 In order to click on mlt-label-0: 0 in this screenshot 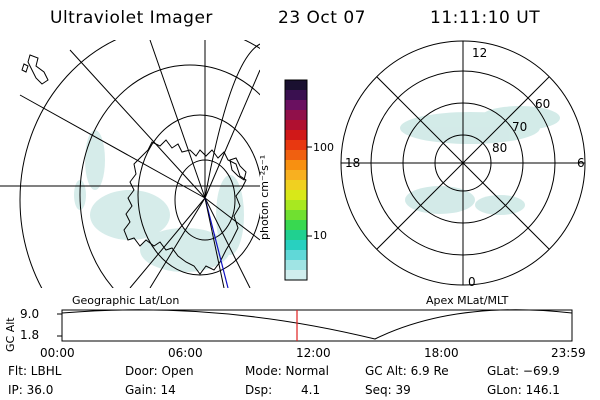, I will do `click(472, 282)`.